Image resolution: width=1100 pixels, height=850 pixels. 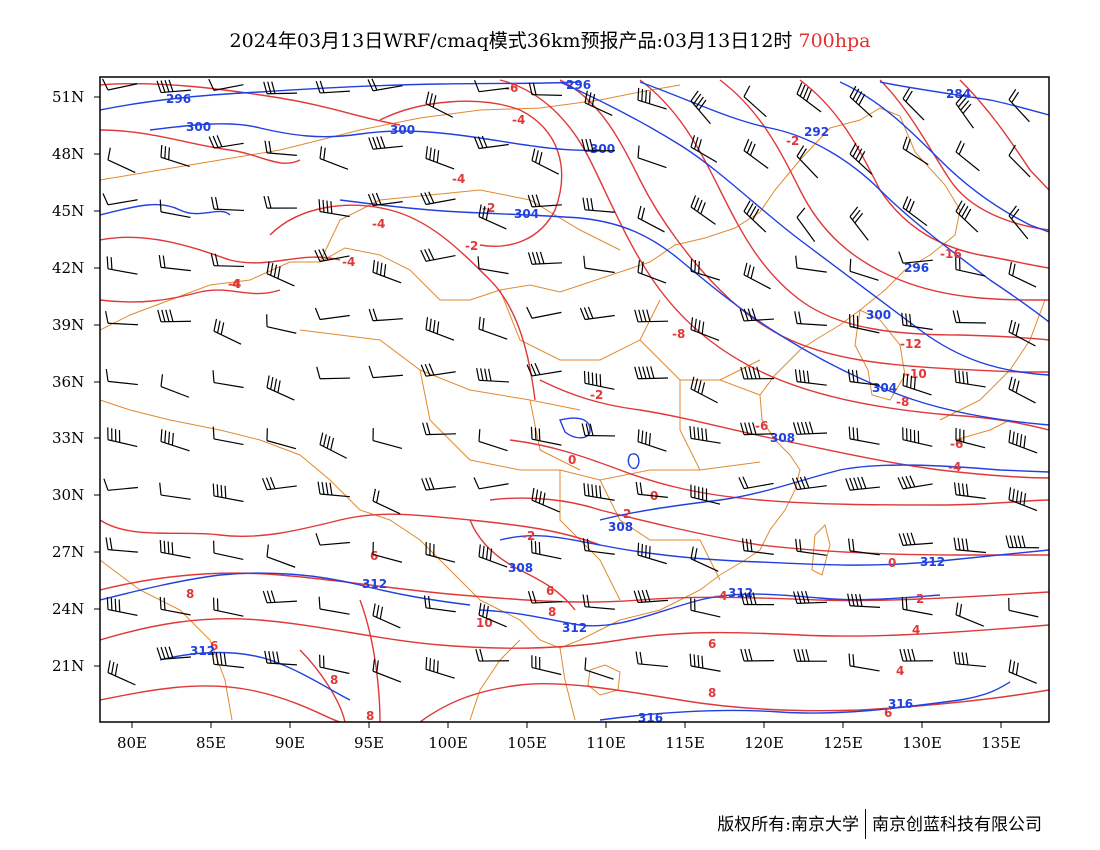 What do you see at coordinates (374, 556) in the screenshot?
I see `temp-label: 6` at bounding box center [374, 556].